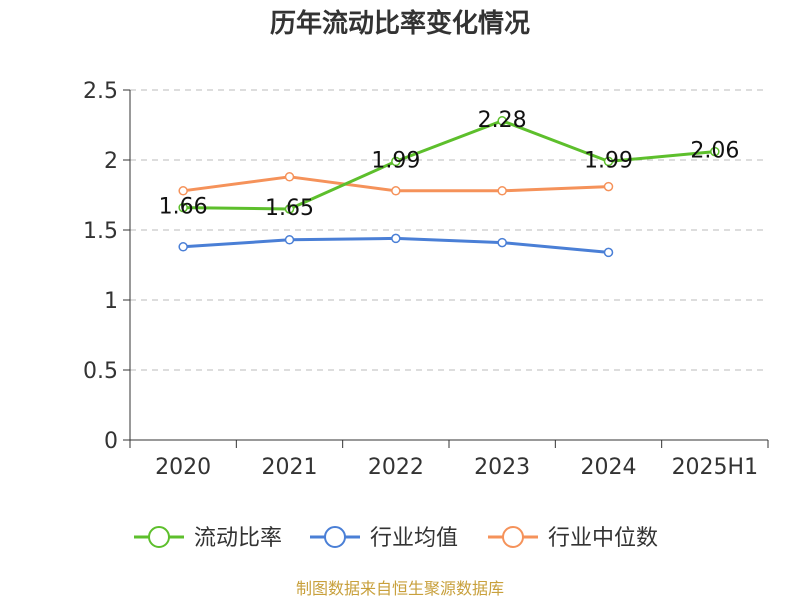 The image size is (800, 600). What do you see at coordinates (400, 588) in the screenshot?
I see `source-note: 制图数据来自恒生聚源数据库` at bounding box center [400, 588].